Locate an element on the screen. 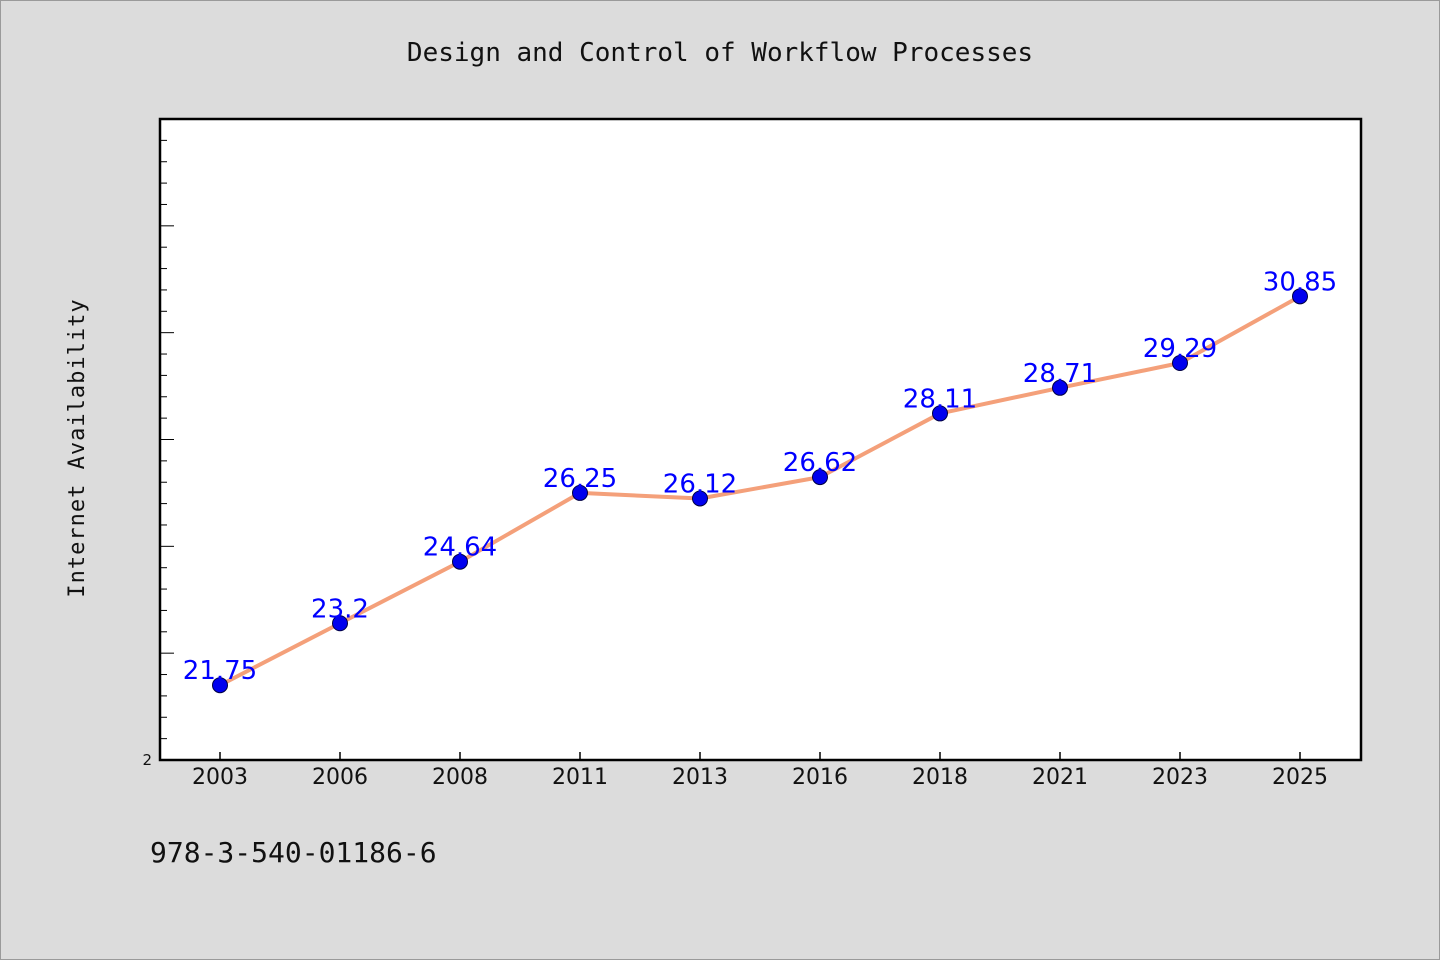 This screenshot has height=960, width=1440. data-label: 30.85 is located at coordinates (1300, 282).